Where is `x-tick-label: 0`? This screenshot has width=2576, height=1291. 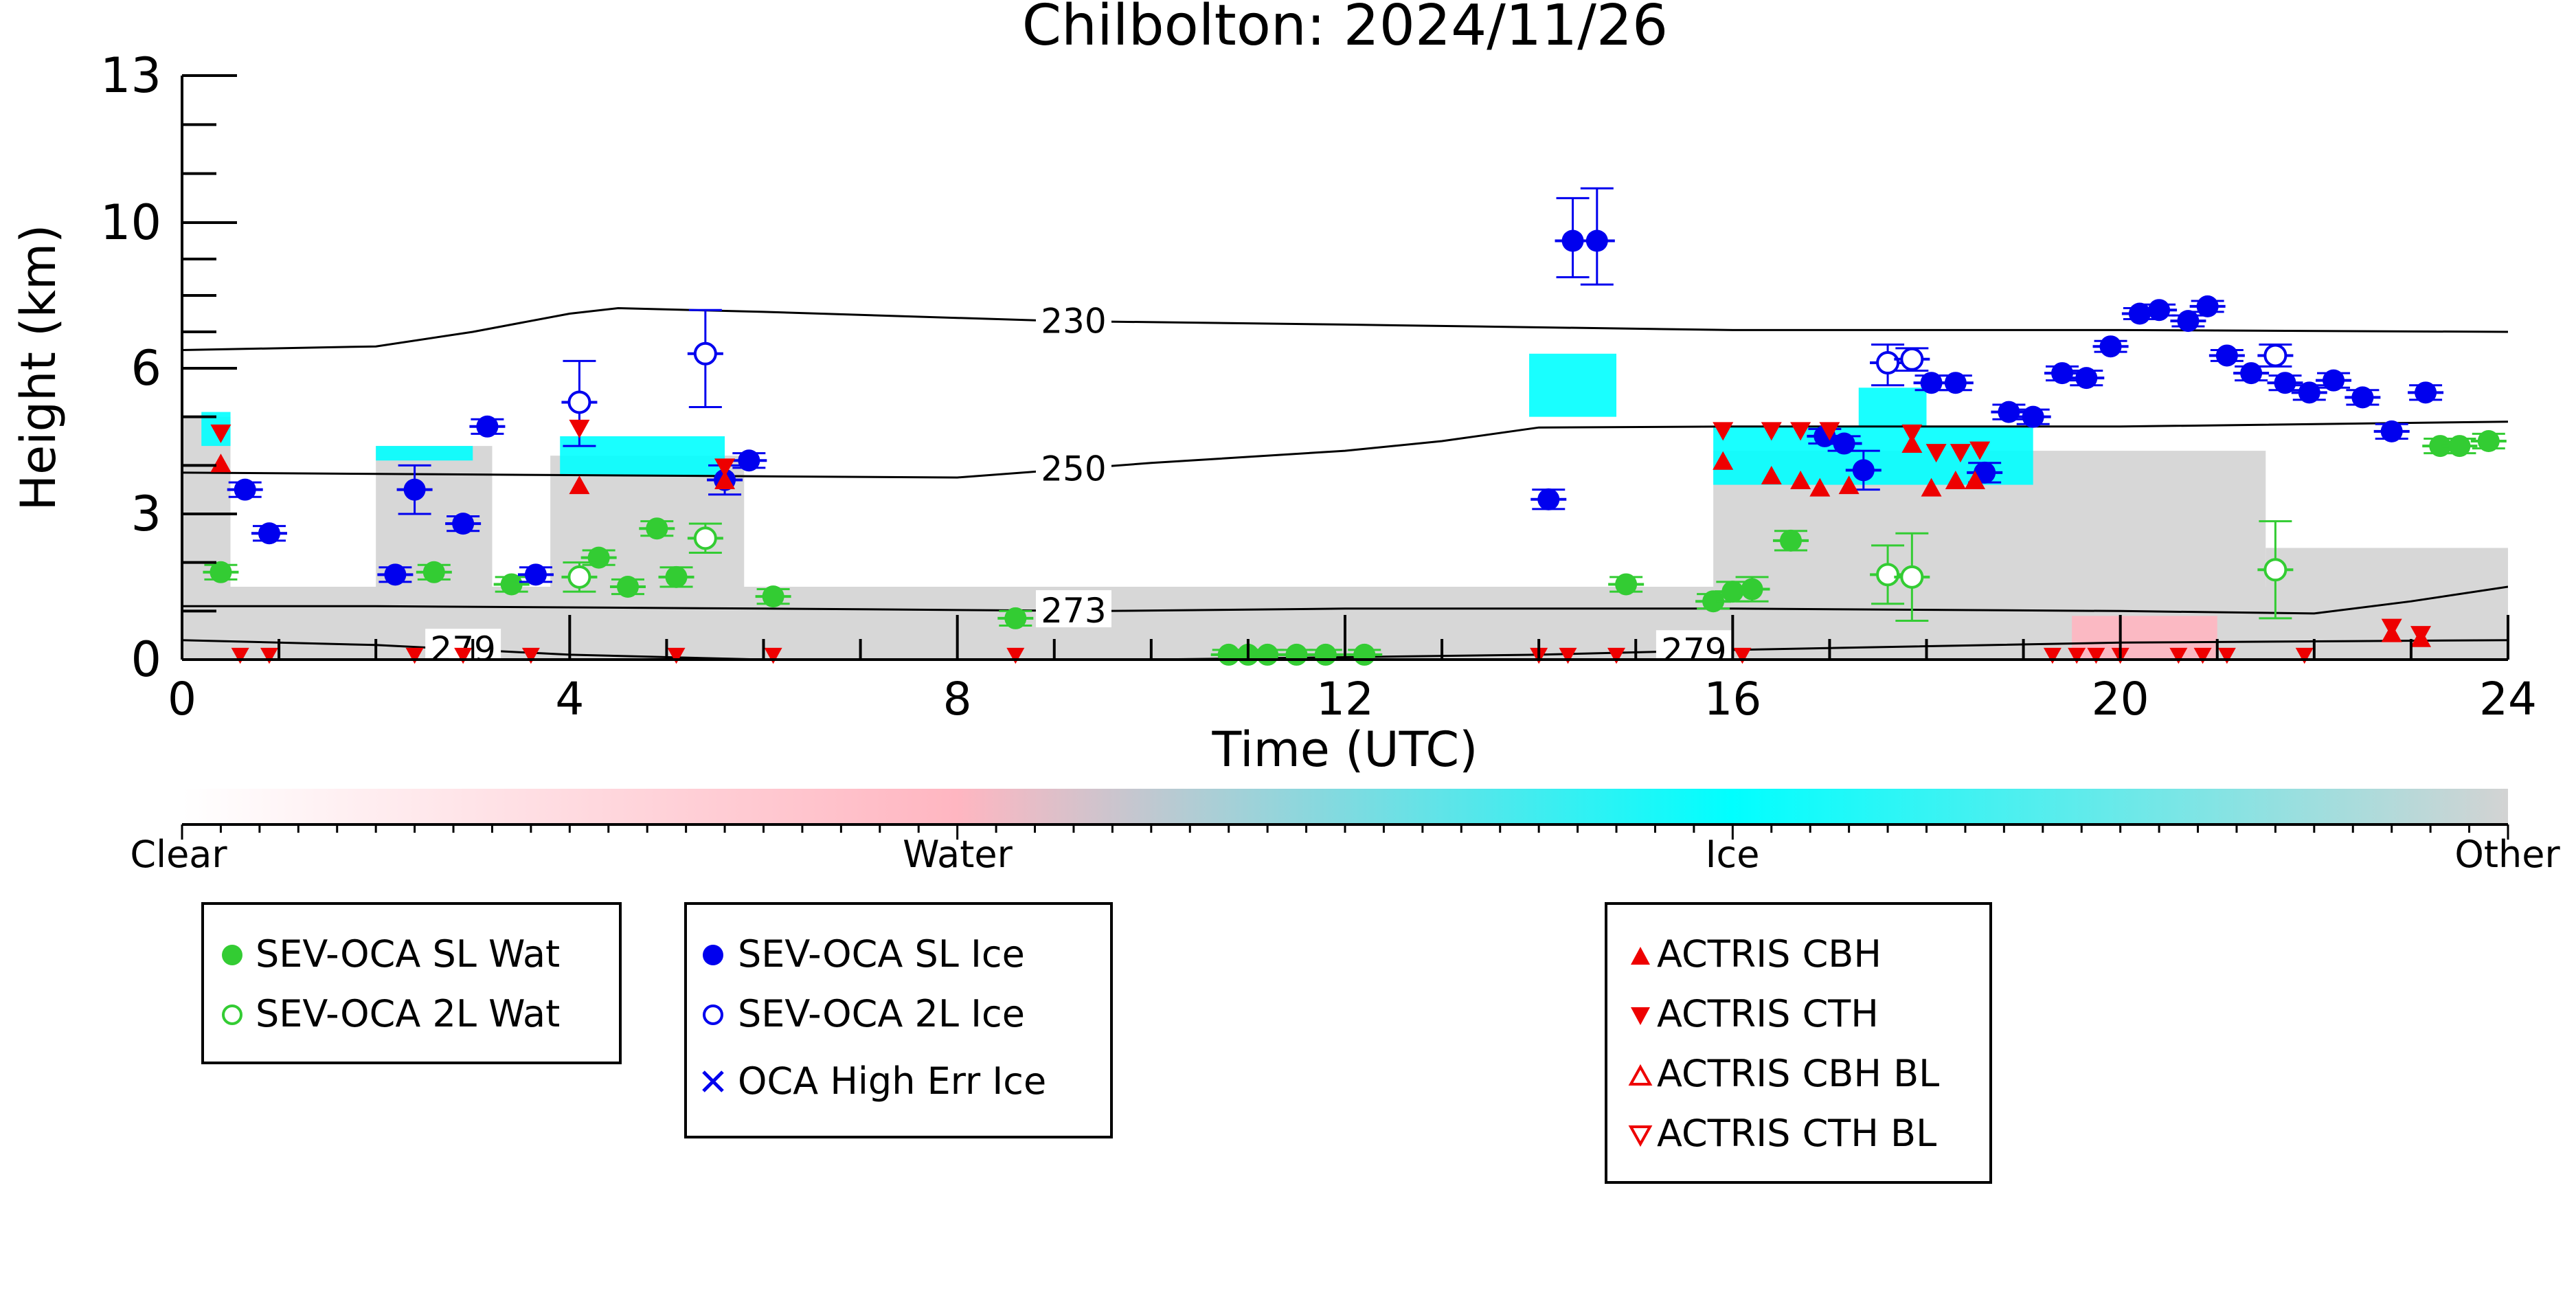 x-tick-label: 0 is located at coordinates (182, 699).